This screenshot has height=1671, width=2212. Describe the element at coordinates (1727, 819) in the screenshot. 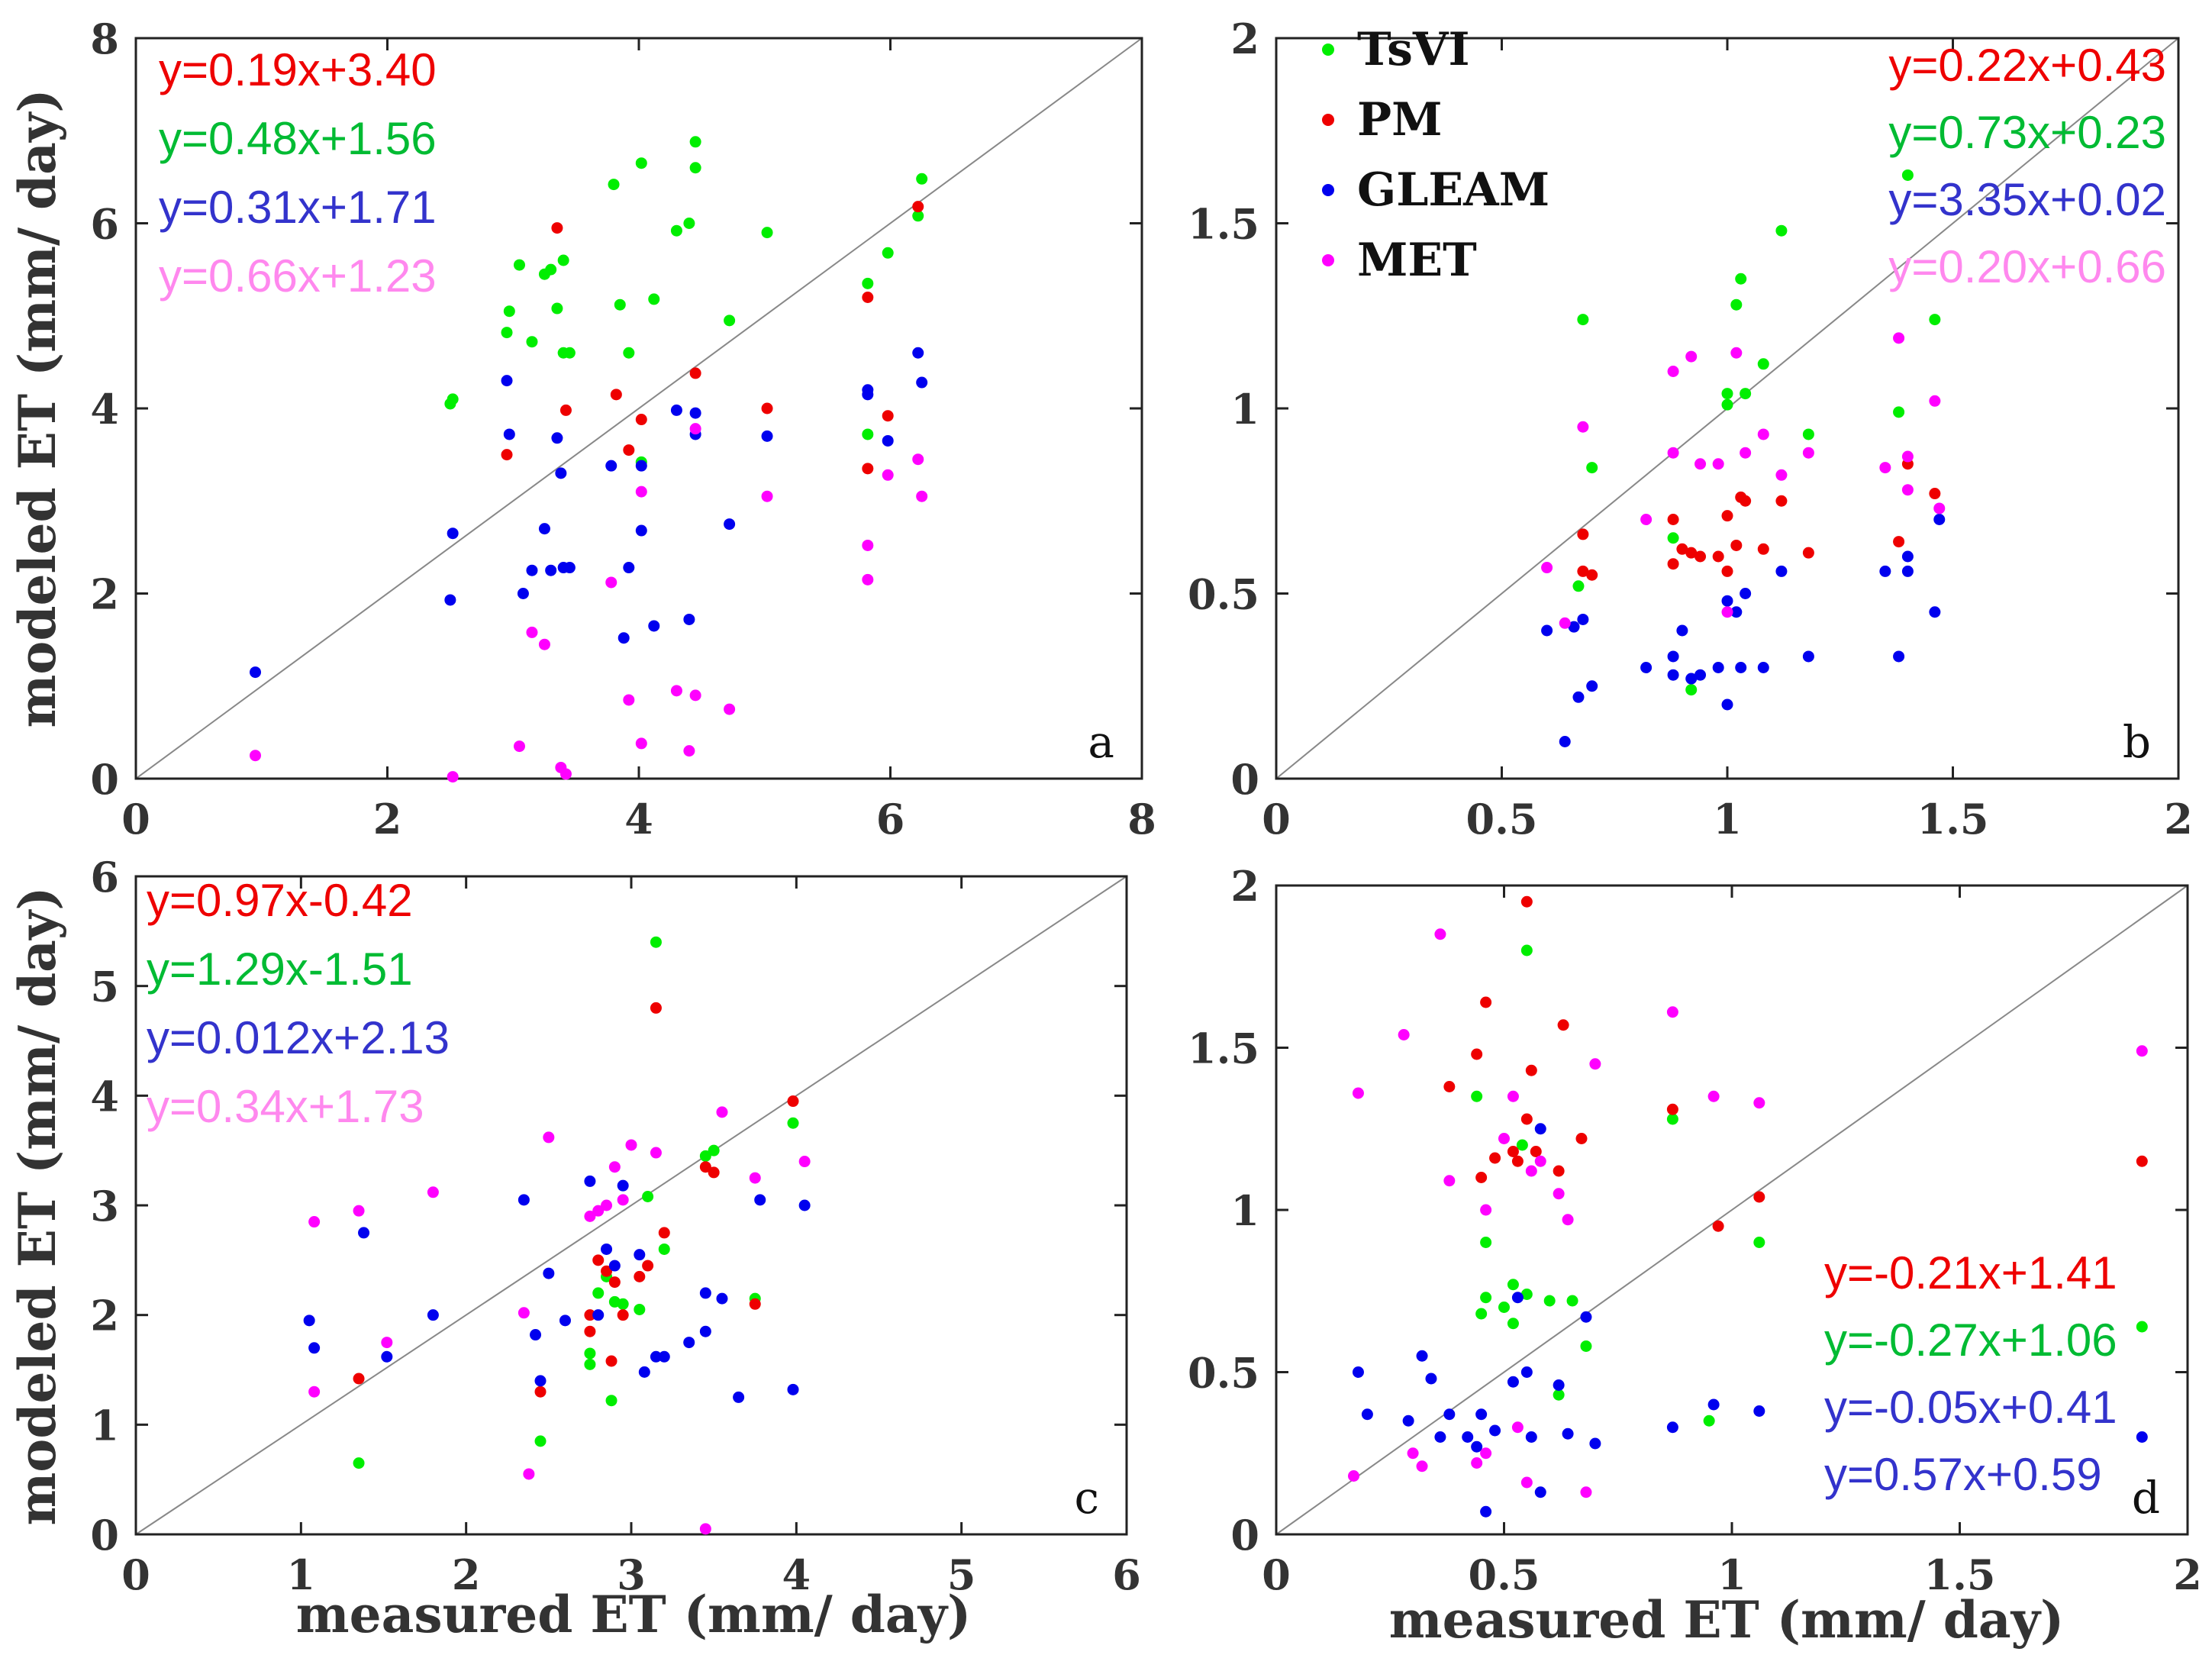

I see `x-tick-label: 1` at that location.